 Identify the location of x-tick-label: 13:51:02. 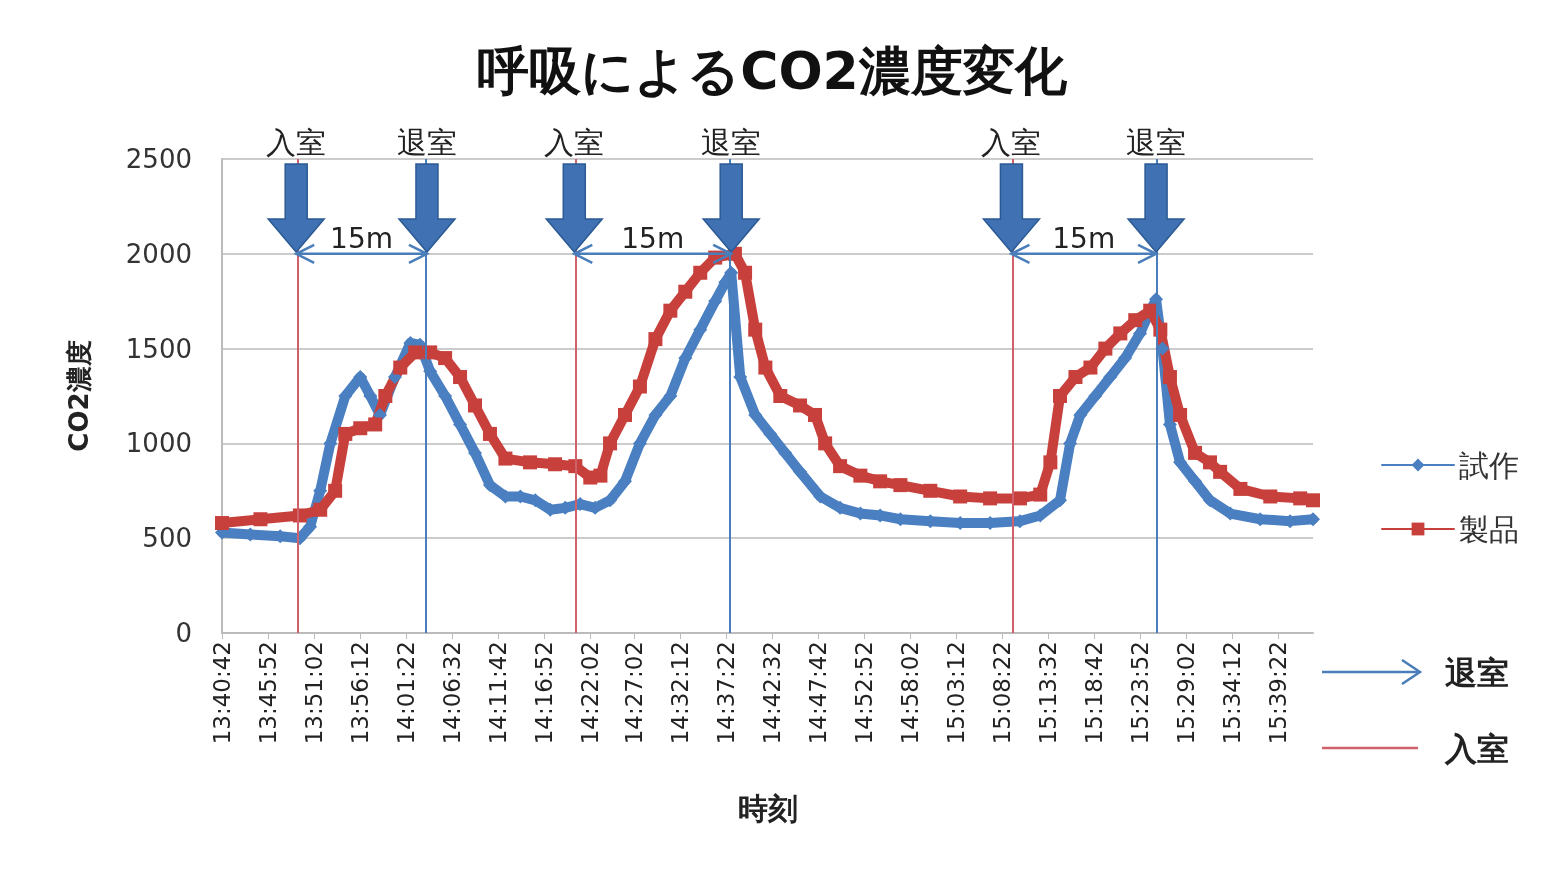
(314, 693).